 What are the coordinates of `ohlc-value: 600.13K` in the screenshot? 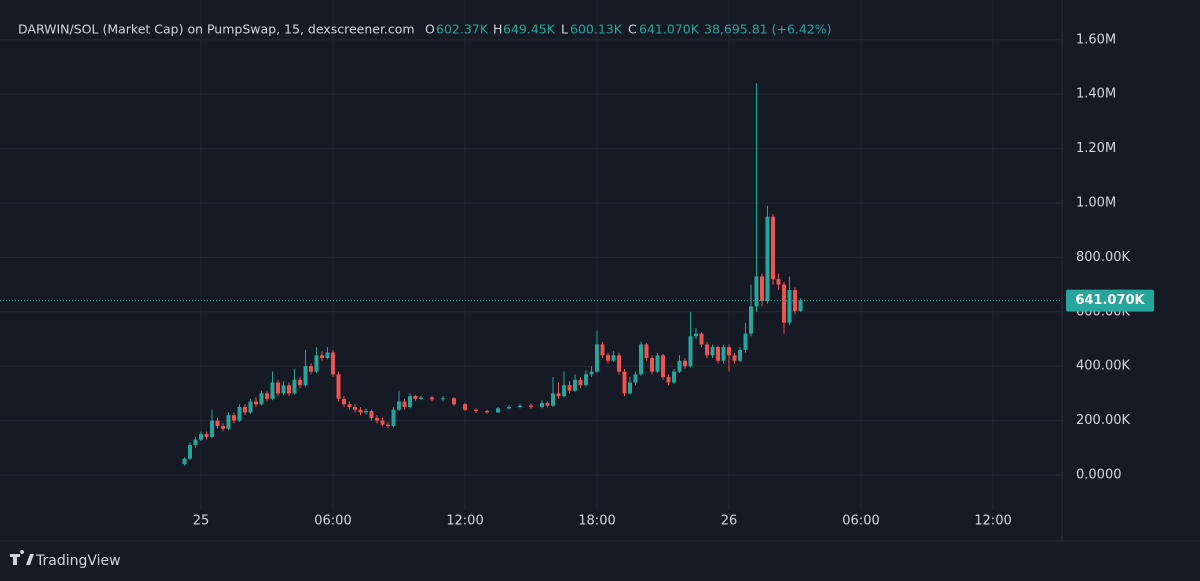 It's located at (596, 29).